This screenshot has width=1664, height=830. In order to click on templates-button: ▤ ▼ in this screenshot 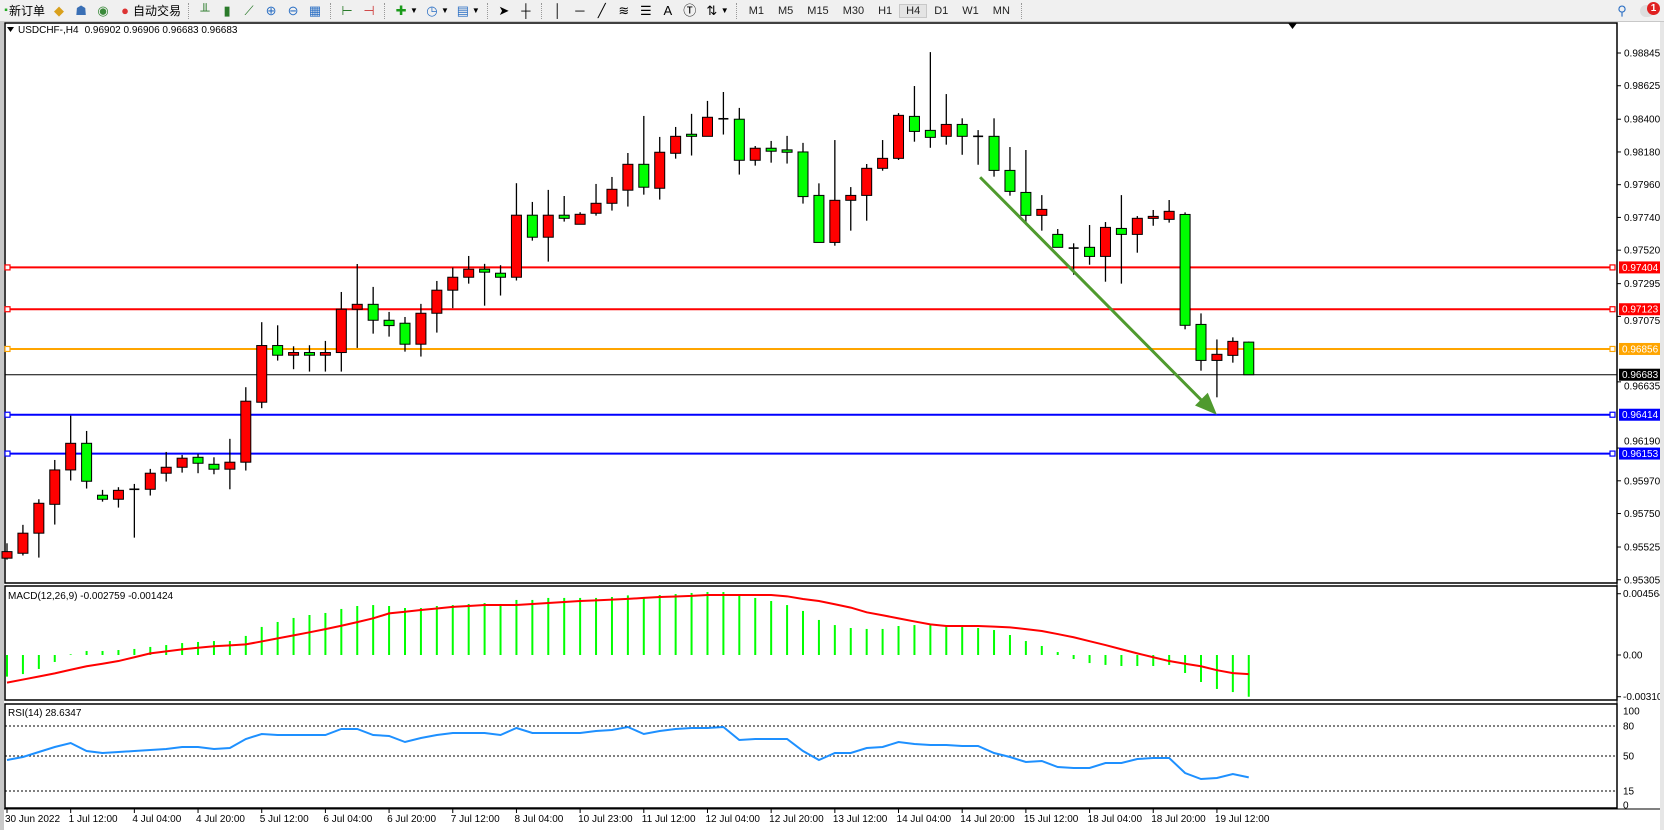, I will do `click(467, 11)`.